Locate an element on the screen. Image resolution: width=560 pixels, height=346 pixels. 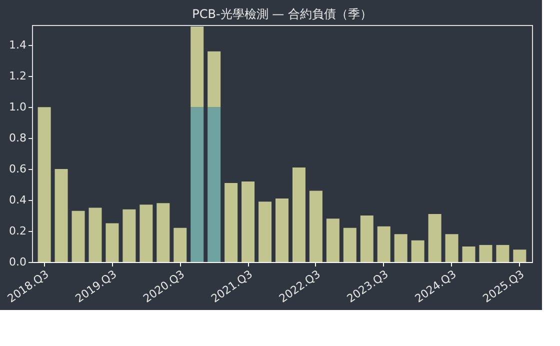
y-tick-label: 0.2 is located at coordinates (17, 231).